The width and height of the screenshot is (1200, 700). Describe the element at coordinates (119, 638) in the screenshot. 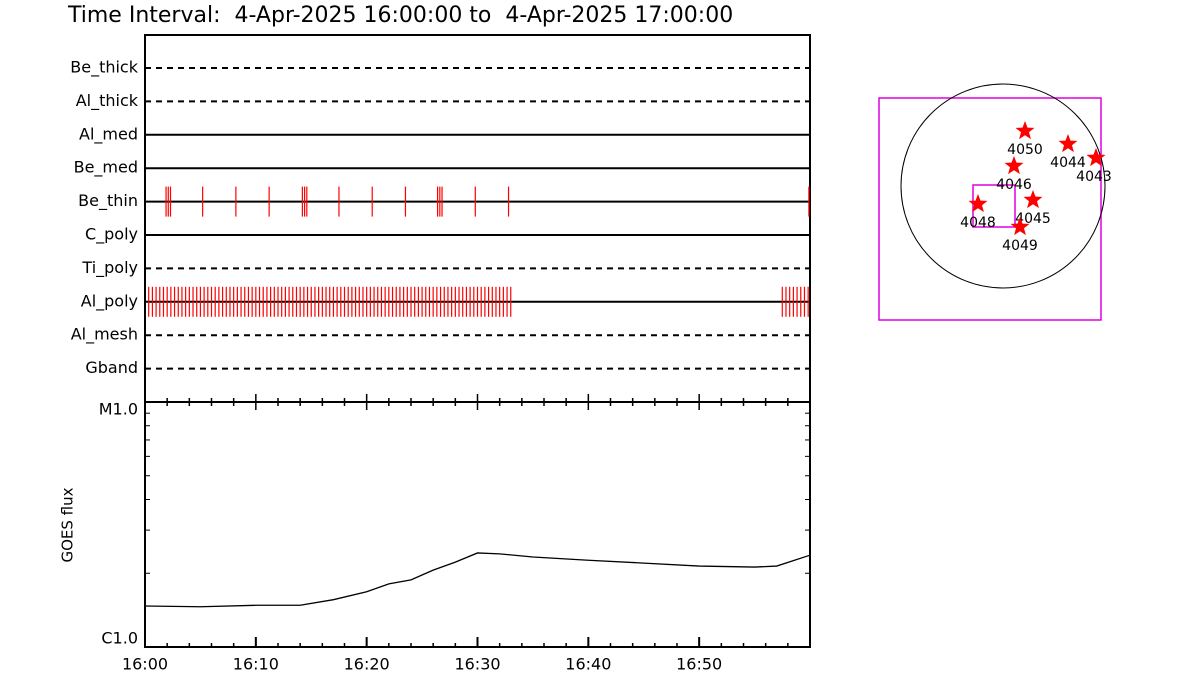

I see `y-tick-label: C1.0` at that location.